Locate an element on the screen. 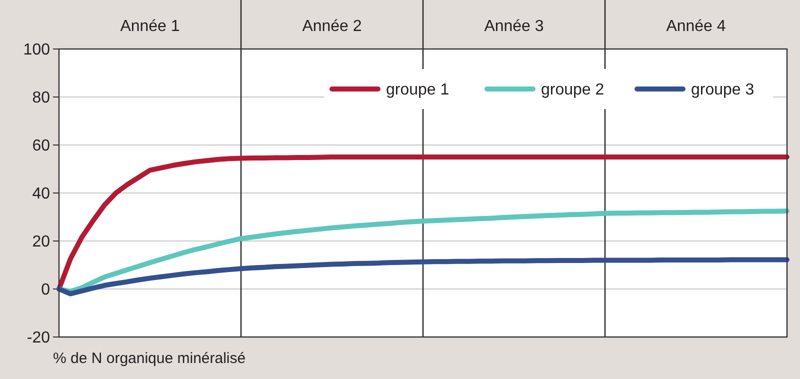 The image size is (800, 379). y-tick-label: 100 is located at coordinates (36, 50).